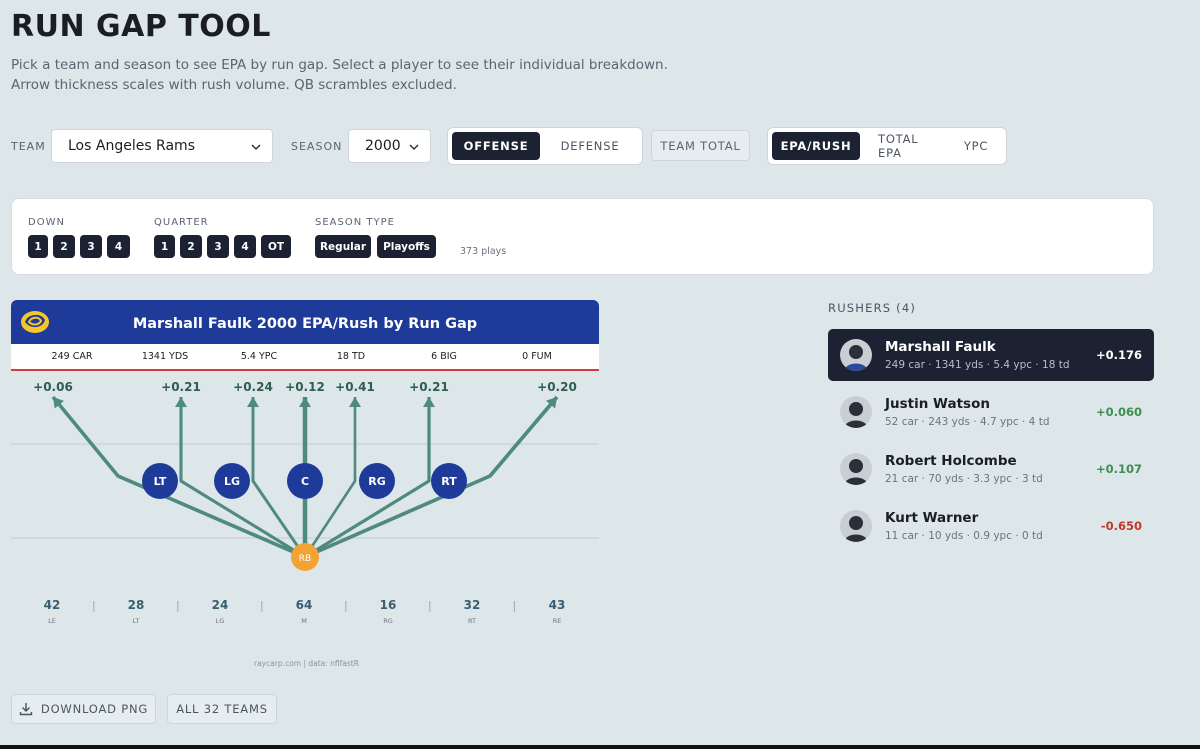  What do you see at coordinates (245, 246) in the screenshot?
I see `quarter-chip: 4` at bounding box center [245, 246].